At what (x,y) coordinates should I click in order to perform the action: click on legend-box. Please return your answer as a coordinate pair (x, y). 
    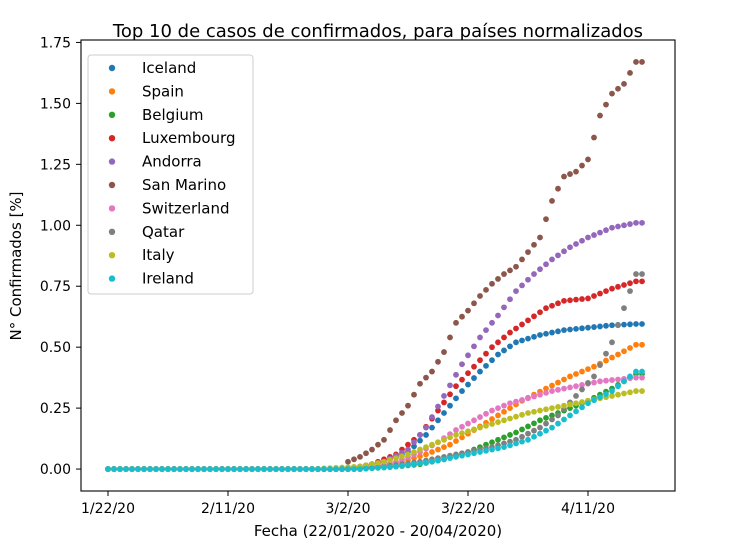
    Looking at the image, I should click on (170, 174).